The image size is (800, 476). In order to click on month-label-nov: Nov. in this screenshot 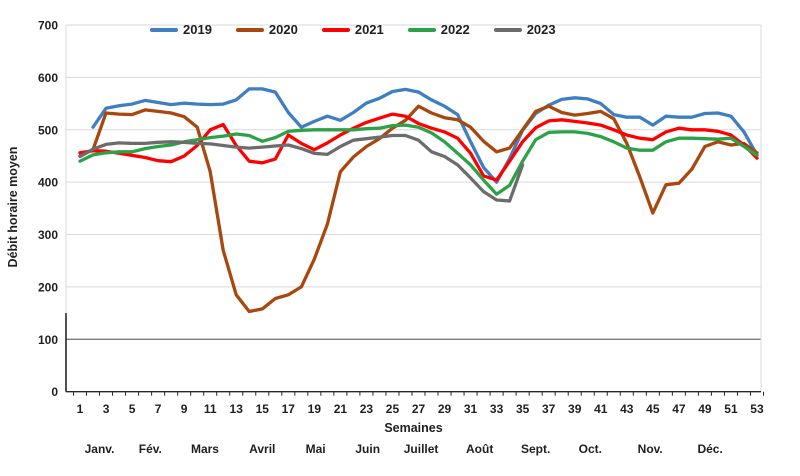, I will do `click(650, 449)`.